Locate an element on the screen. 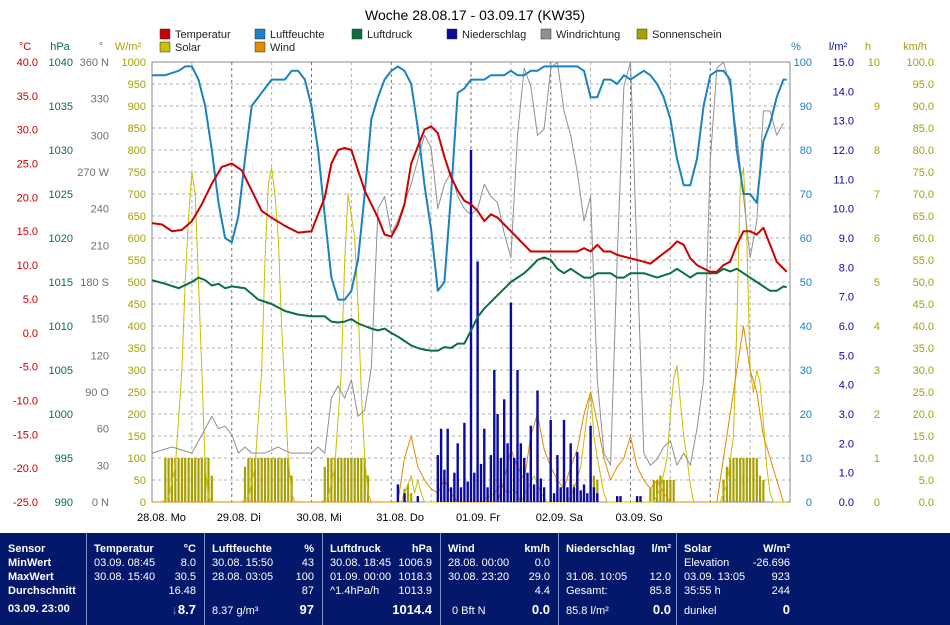 The image size is (950, 625). day-label-1: 29.08. Di is located at coordinates (239, 518).